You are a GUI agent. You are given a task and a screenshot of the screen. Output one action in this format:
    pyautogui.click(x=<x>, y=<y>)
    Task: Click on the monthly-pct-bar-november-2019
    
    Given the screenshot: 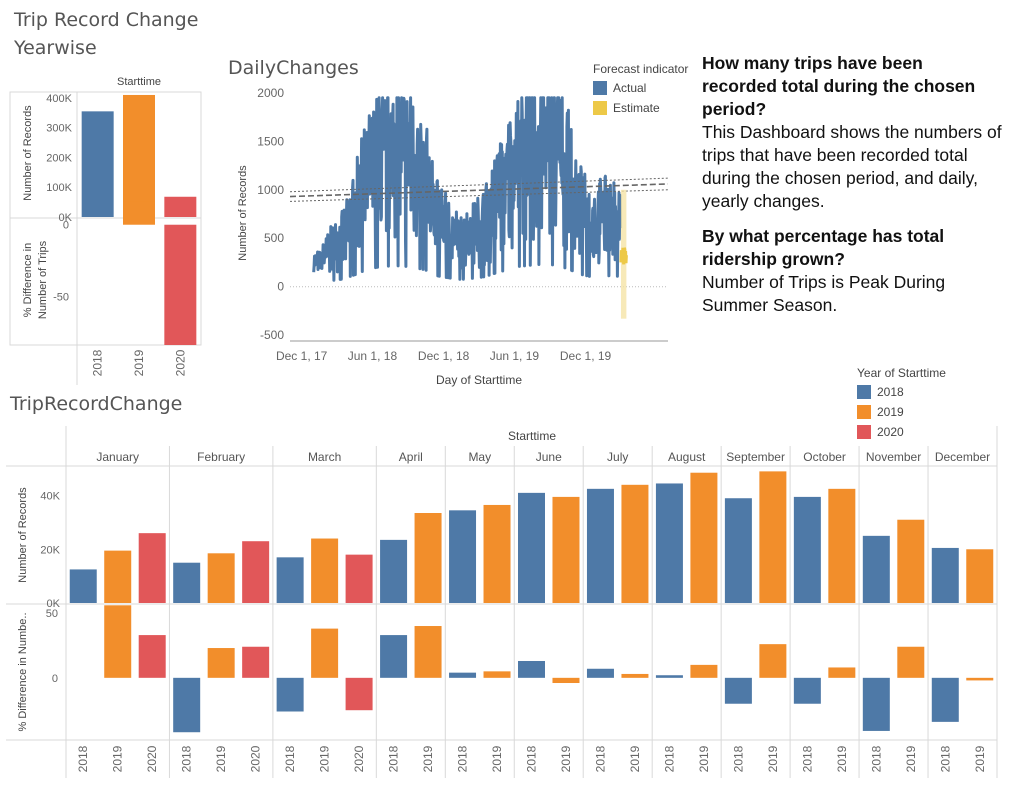 What is the action you would take?
    pyautogui.click(x=911, y=662)
    